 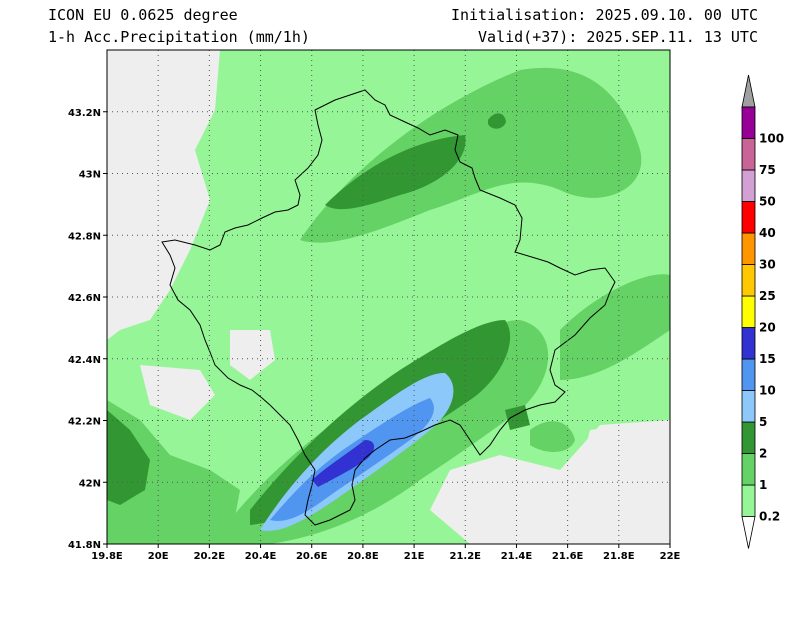 What do you see at coordinates (343, 463) in the screenshot?
I see `precip-core-darkblue` at bounding box center [343, 463].